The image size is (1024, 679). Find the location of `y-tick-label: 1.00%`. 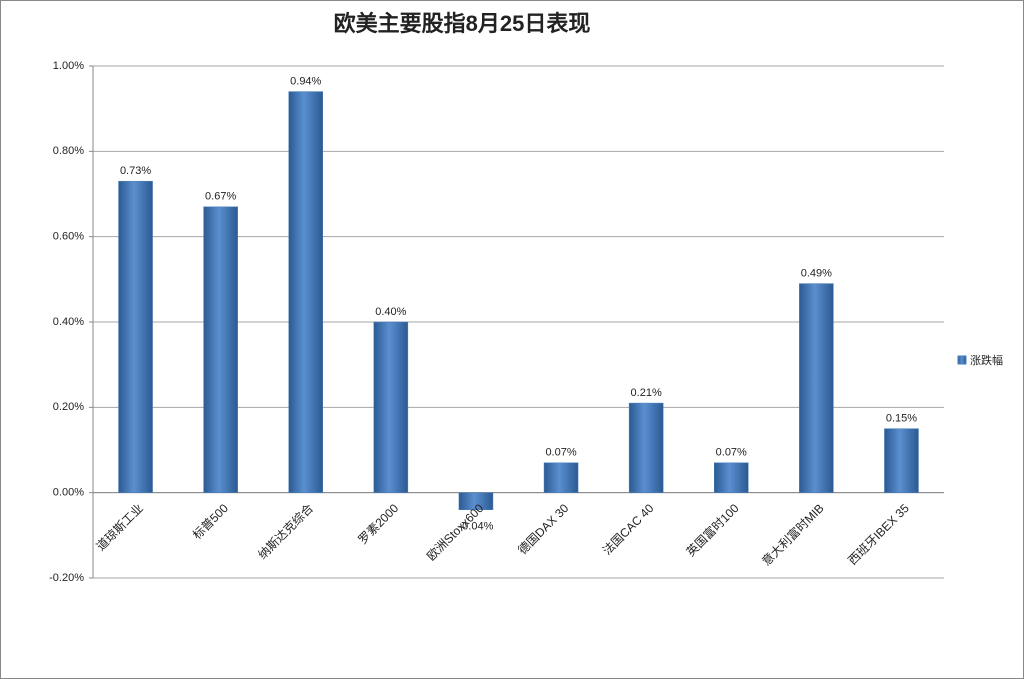

y-tick-label: 1.00% is located at coordinates (68, 66).